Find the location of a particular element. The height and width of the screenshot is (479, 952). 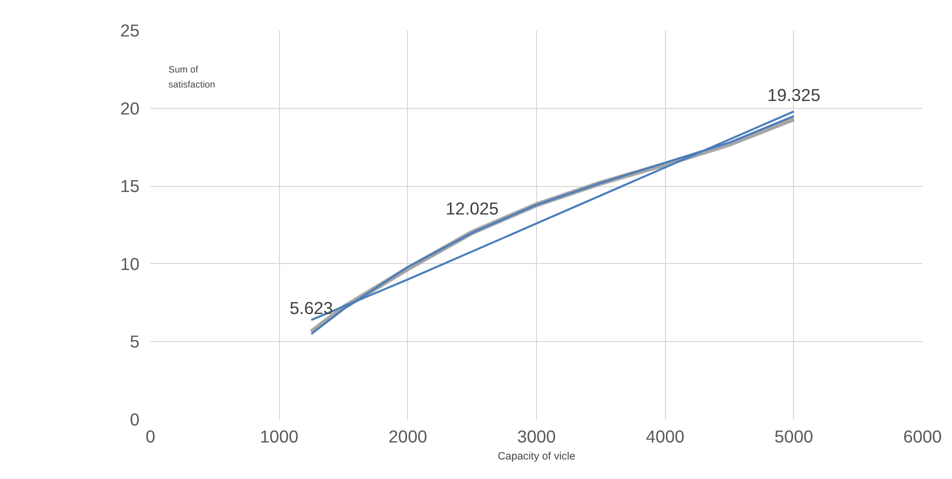

y-axis-title: Sum of satisfaction is located at coordinates (192, 77).